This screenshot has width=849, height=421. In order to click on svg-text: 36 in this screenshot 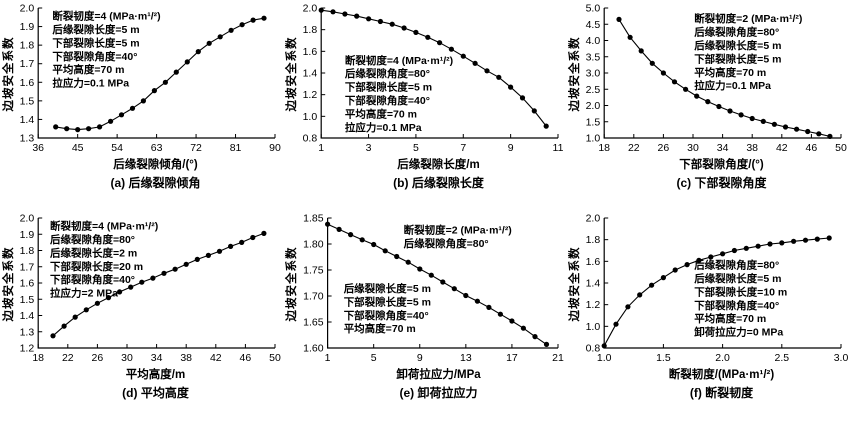, I will do `click(38, 148)`.